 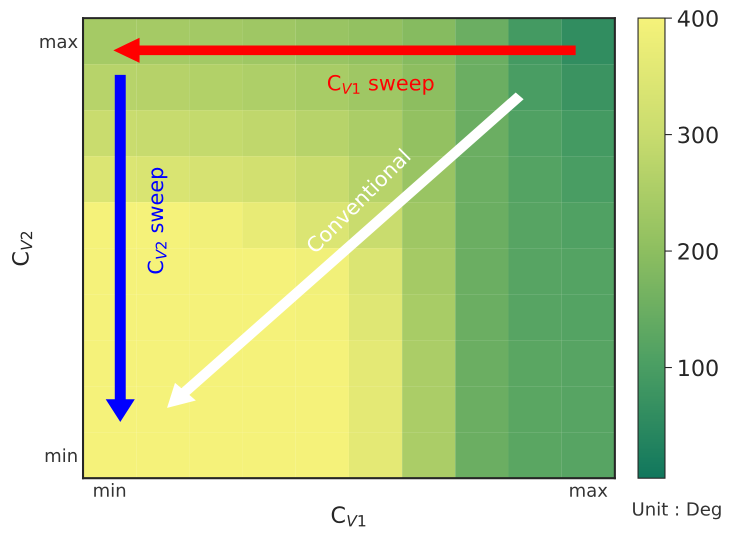 I want to click on color-bar-label: 400, so click(x=698, y=18).